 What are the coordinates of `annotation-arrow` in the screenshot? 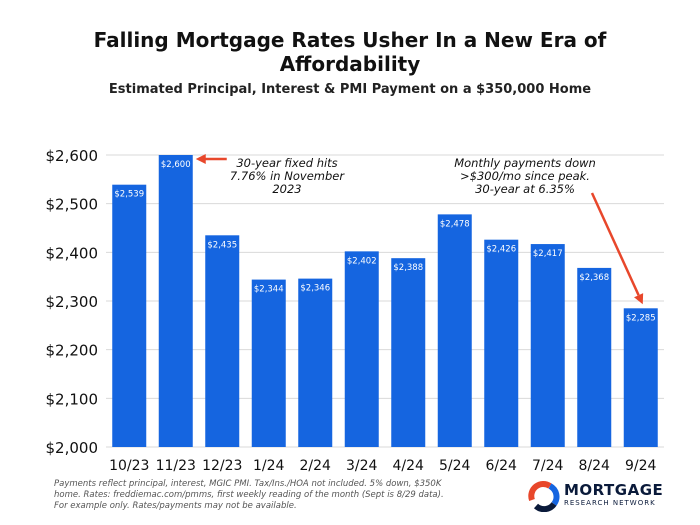 It's located at (615, 244).